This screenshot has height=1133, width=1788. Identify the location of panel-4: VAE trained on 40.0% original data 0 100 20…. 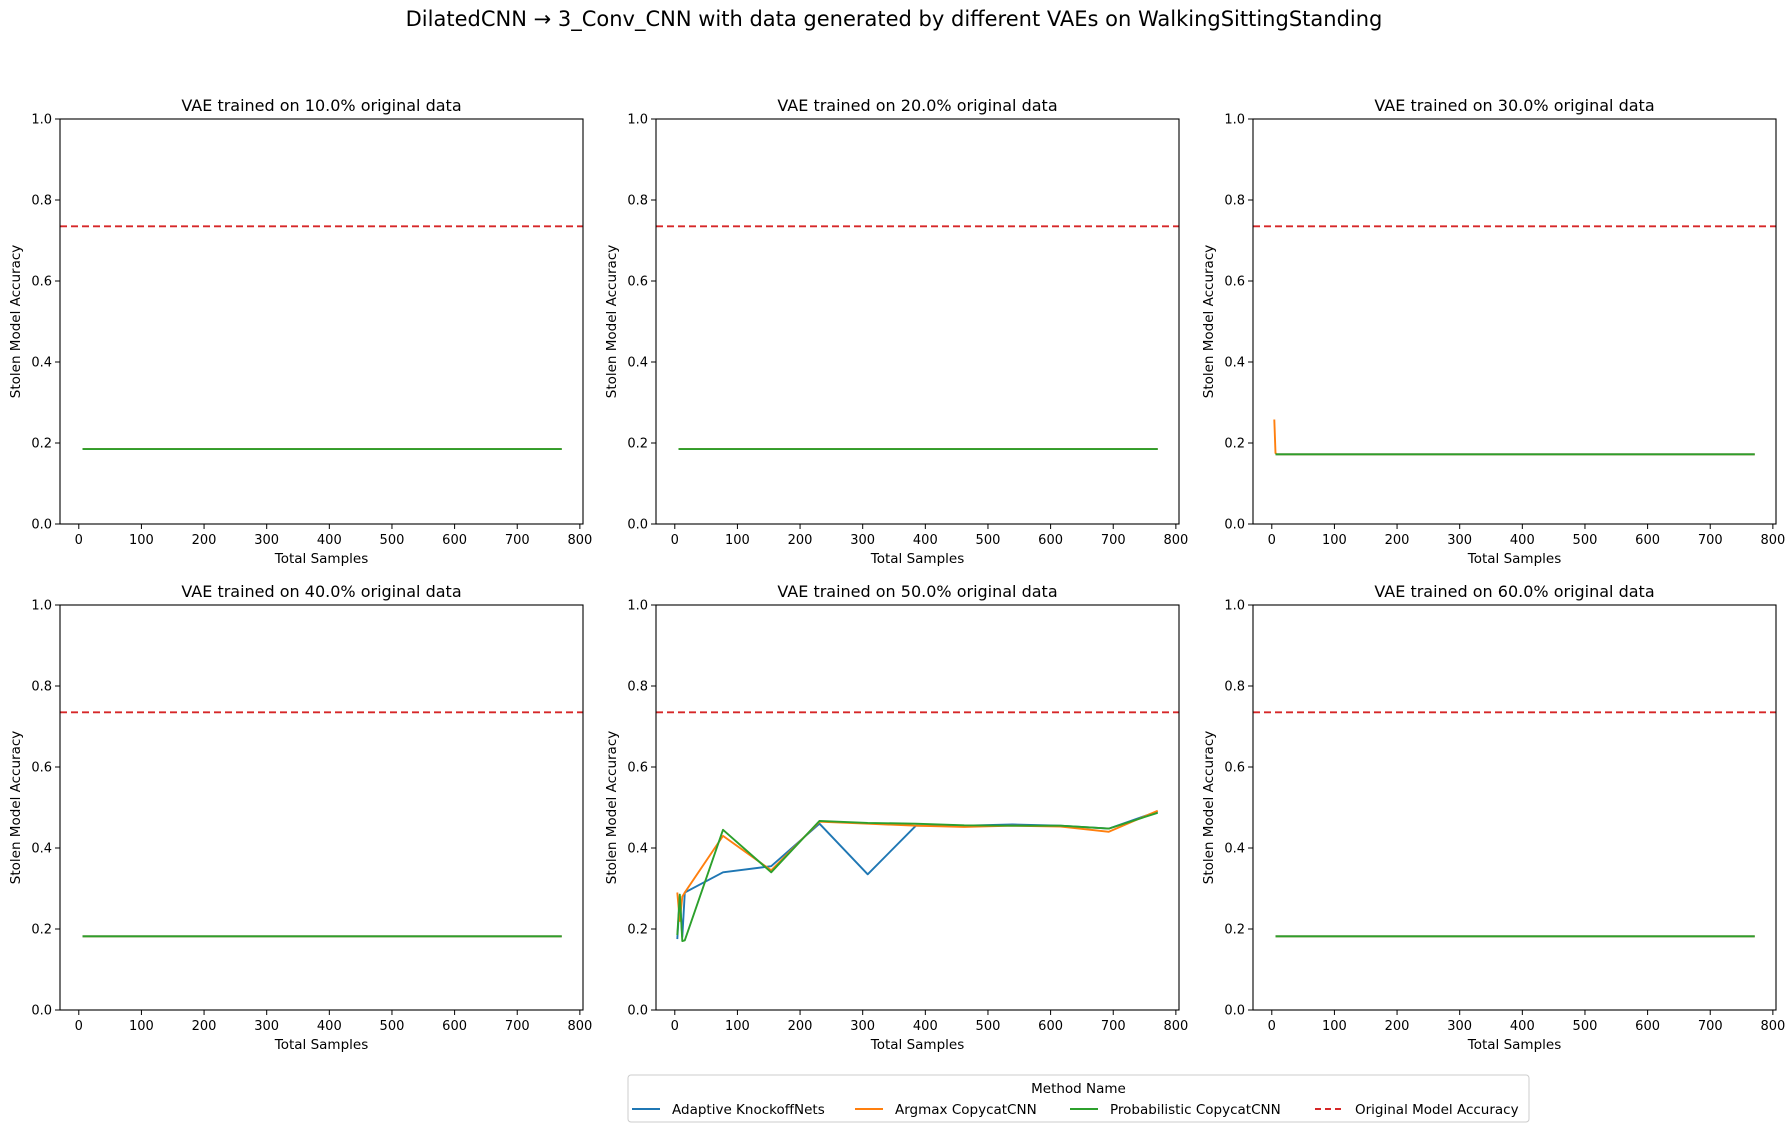
(300, 817).